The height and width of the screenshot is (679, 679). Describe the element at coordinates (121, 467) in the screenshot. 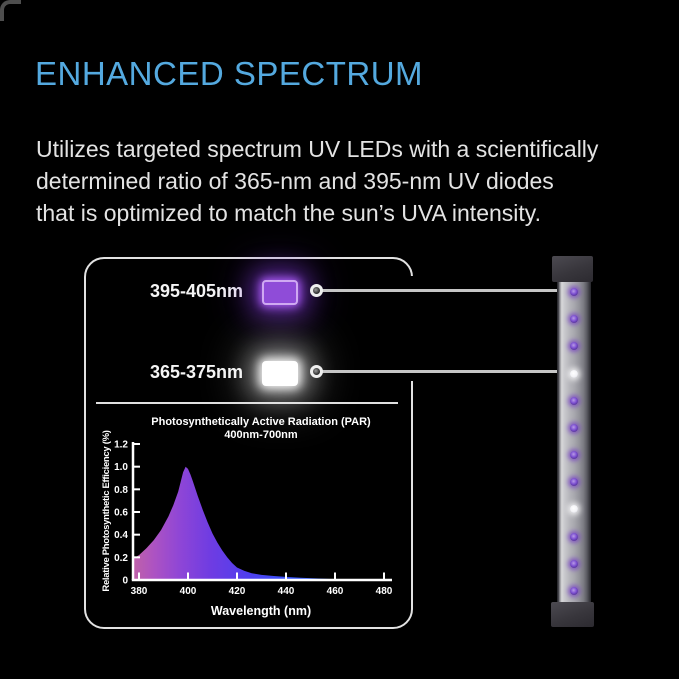

I see `y-tick-label: 1.0` at that location.